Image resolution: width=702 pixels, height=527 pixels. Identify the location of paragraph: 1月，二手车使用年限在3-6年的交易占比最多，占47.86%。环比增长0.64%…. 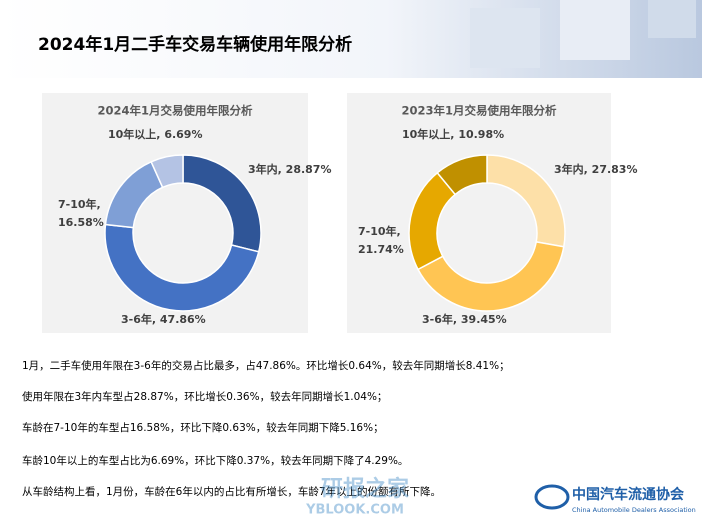
(266, 365).